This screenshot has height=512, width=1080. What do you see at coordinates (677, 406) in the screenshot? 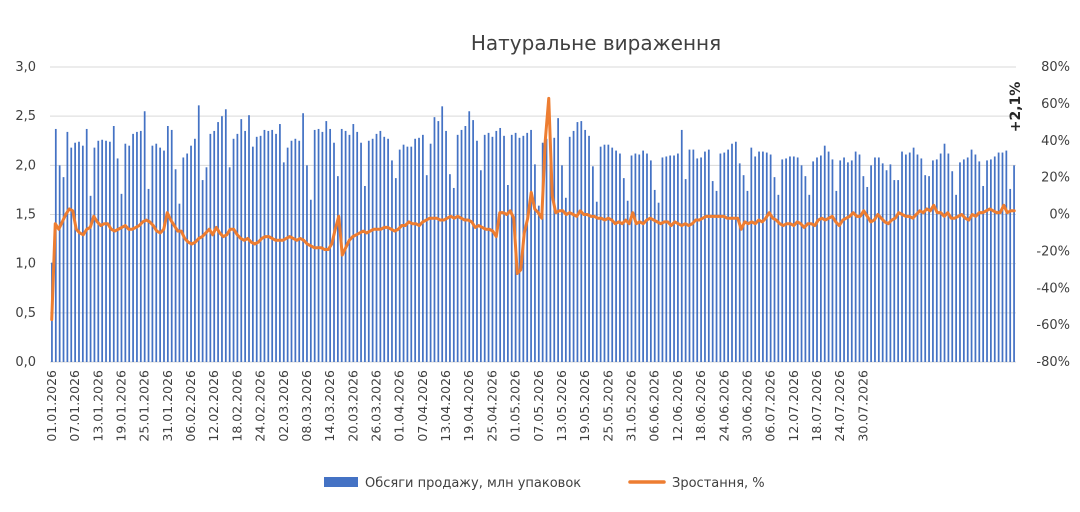
I see `x-tick-label: 12.06.2026` at bounding box center [677, 406].